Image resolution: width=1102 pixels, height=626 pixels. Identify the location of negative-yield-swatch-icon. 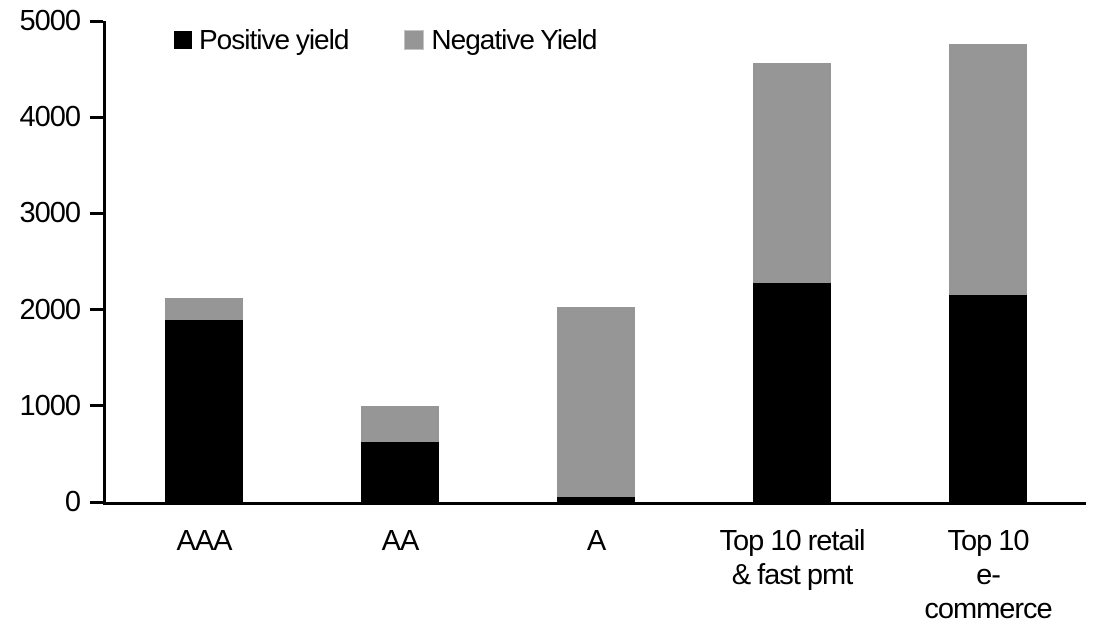
(414, 40).